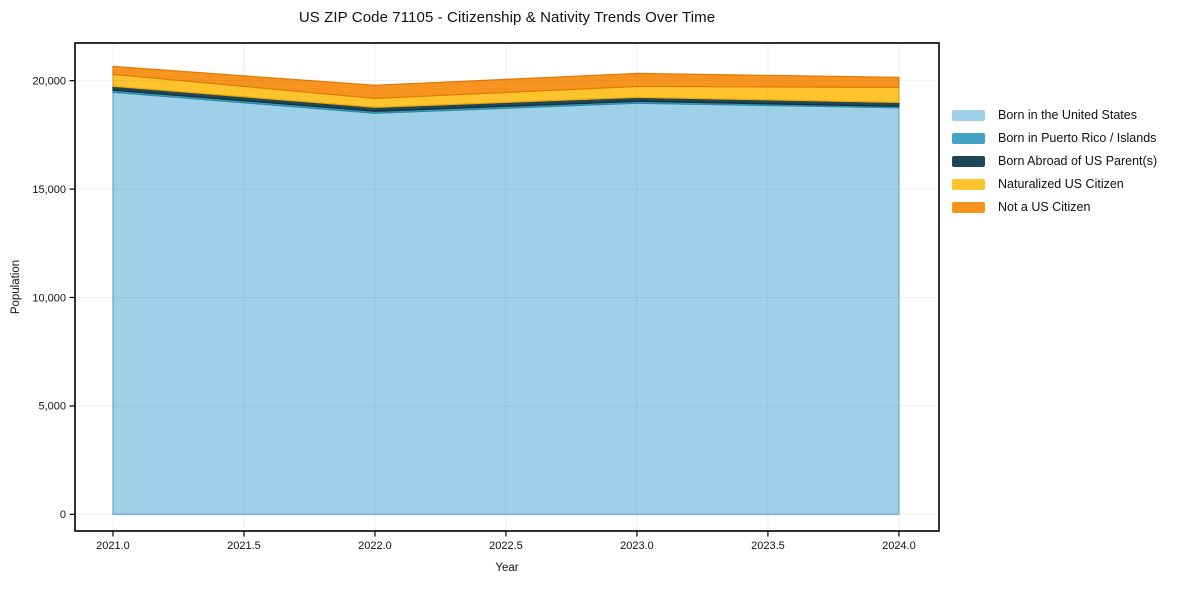  I want to click on legend-item: Born Abroad of US Parent(s), so click(1054, 161).